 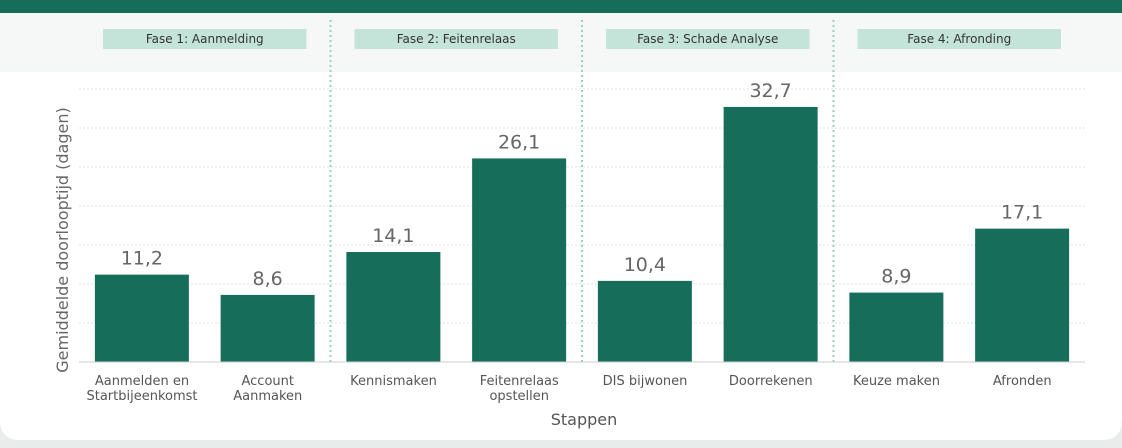 I want to click on x-tick-label: Account Aanmaken, so click(x=268, y=389).